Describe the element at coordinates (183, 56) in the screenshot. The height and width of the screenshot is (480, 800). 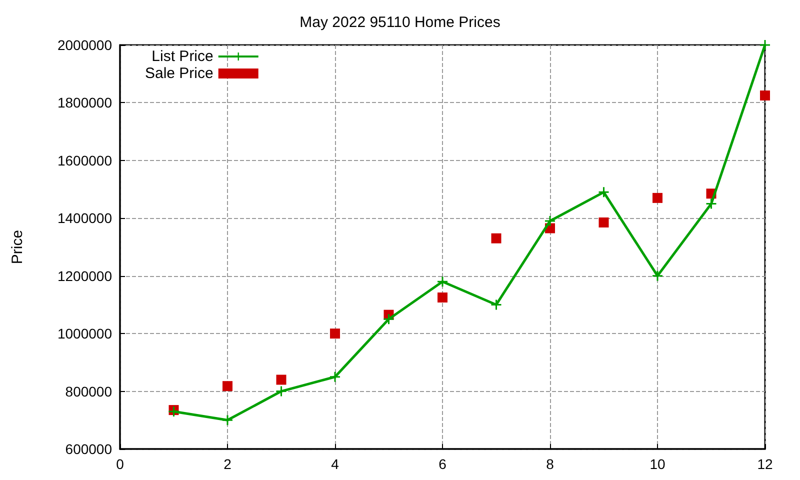
I see `legend-label: List Price` at that location.